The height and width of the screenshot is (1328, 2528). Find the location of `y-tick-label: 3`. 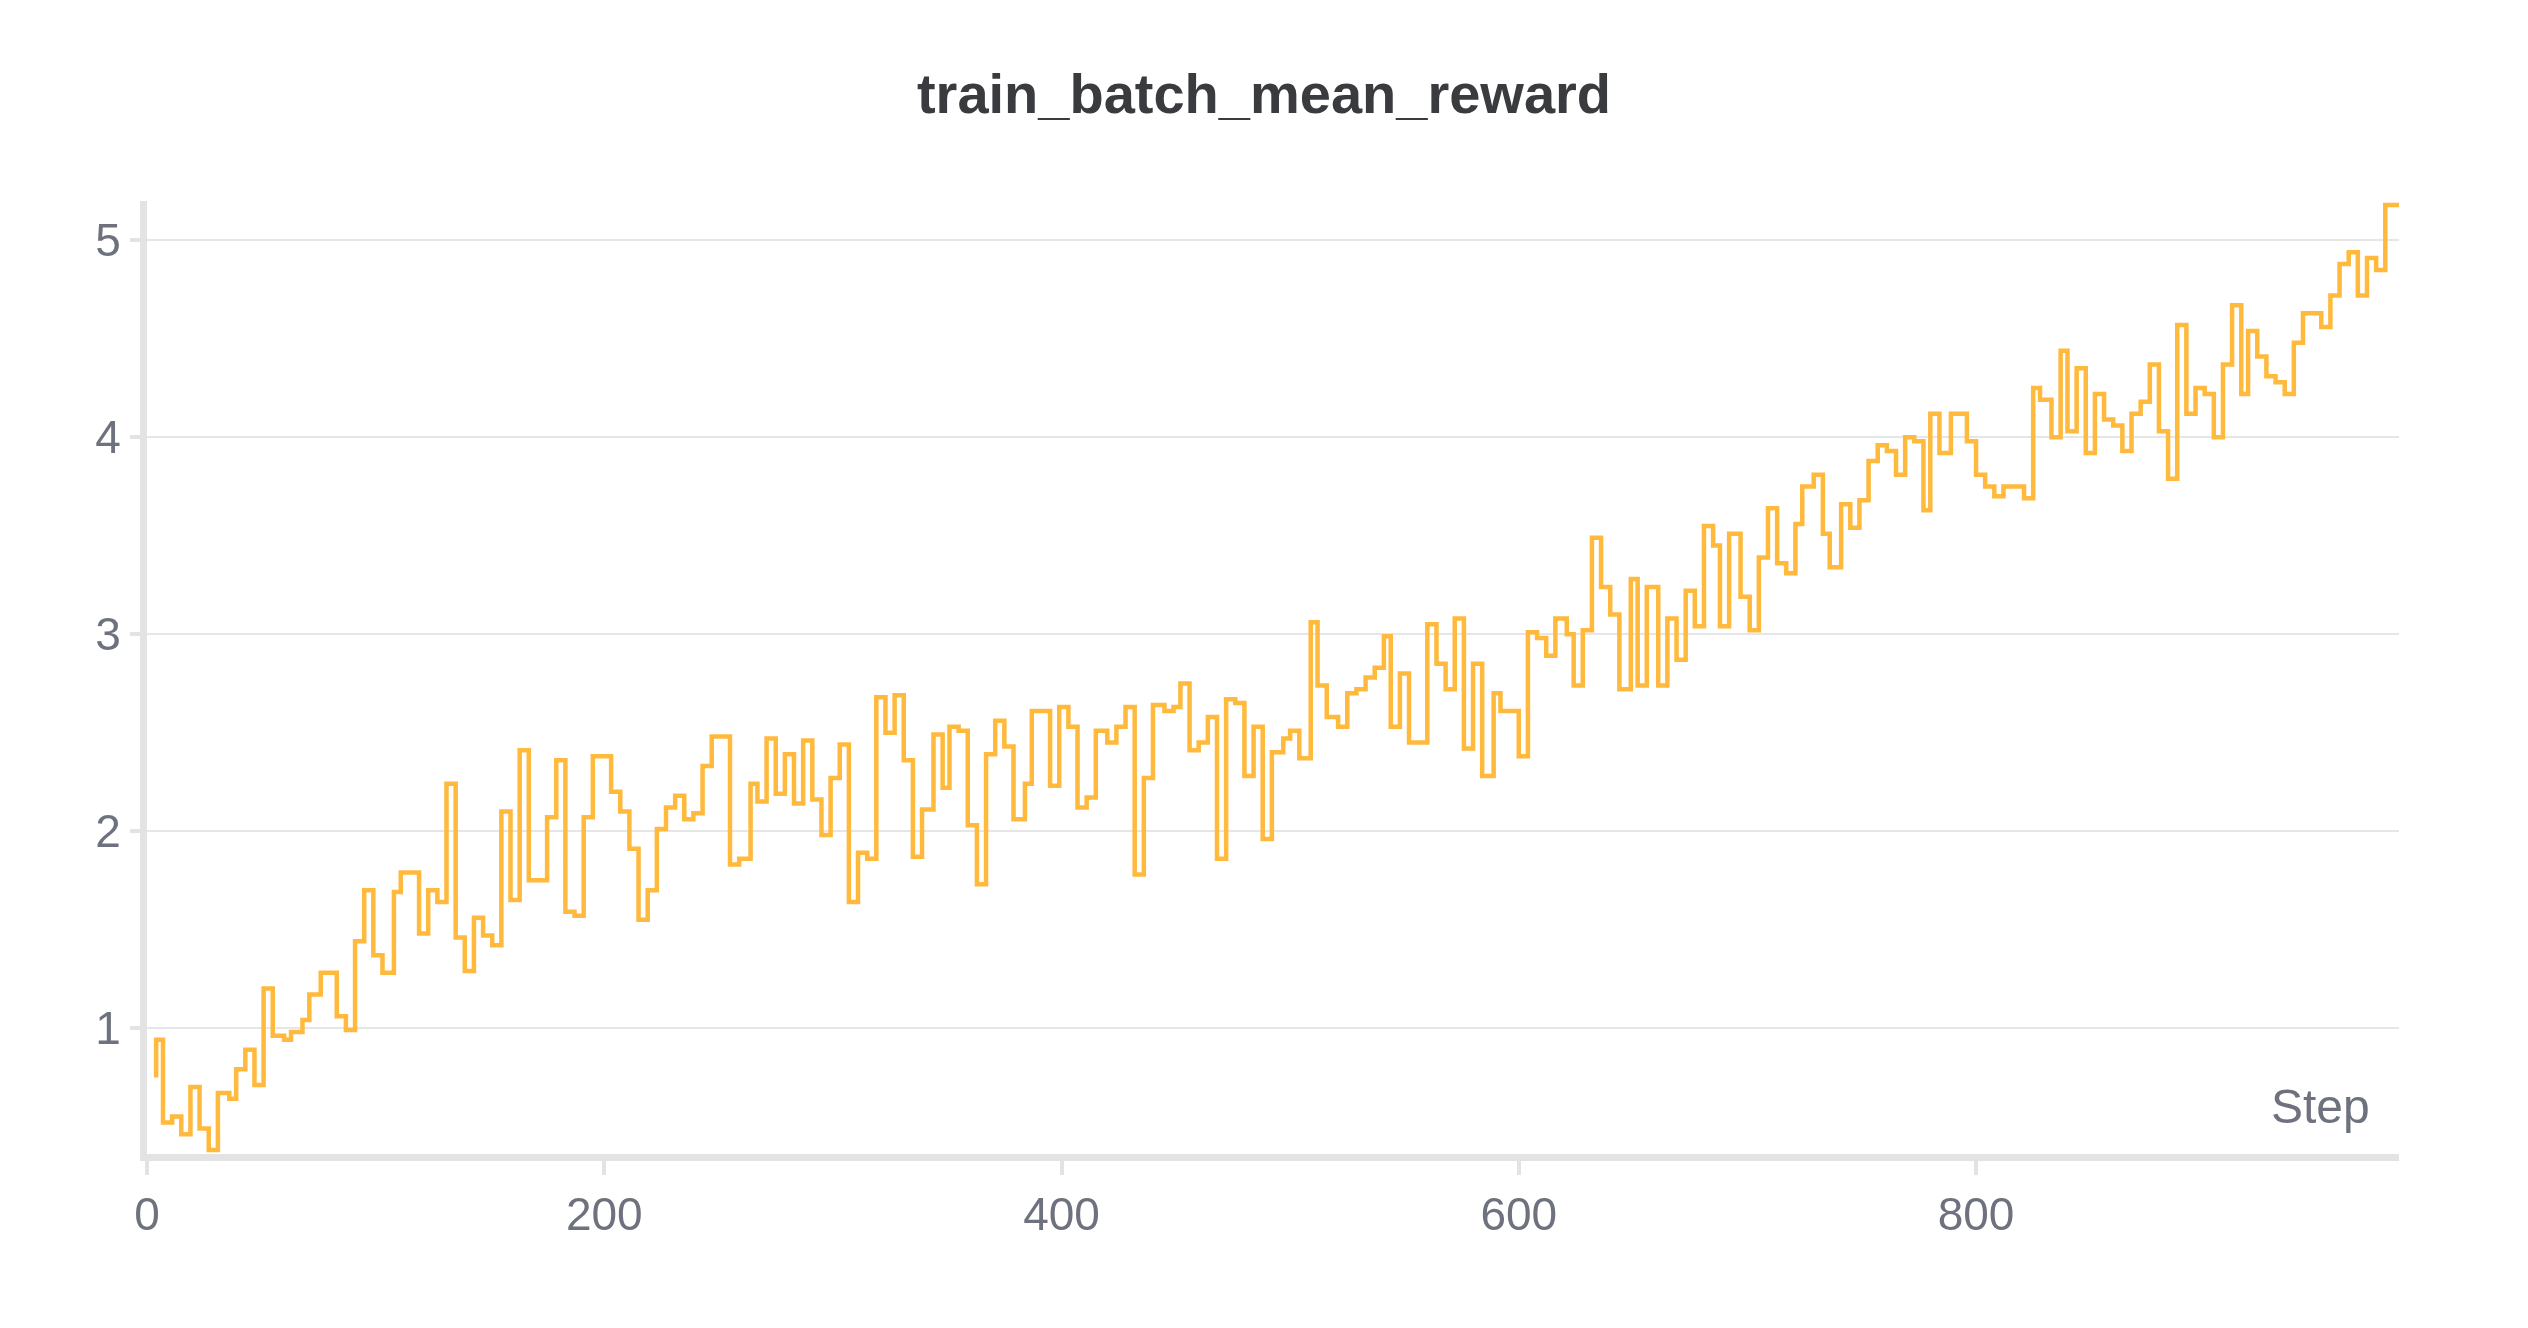

y-tick-label: 3 is located at coordinates (108, 634).